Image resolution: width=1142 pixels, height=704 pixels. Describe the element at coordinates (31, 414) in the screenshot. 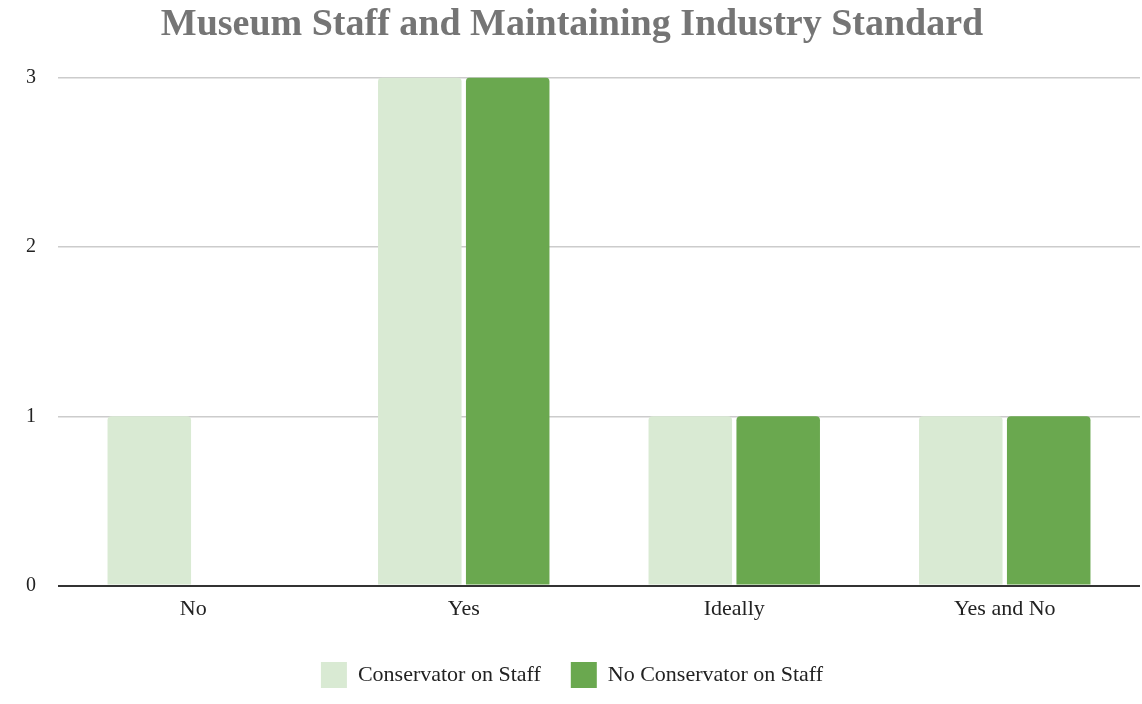

I see `y-tick-label: 1` at that location.